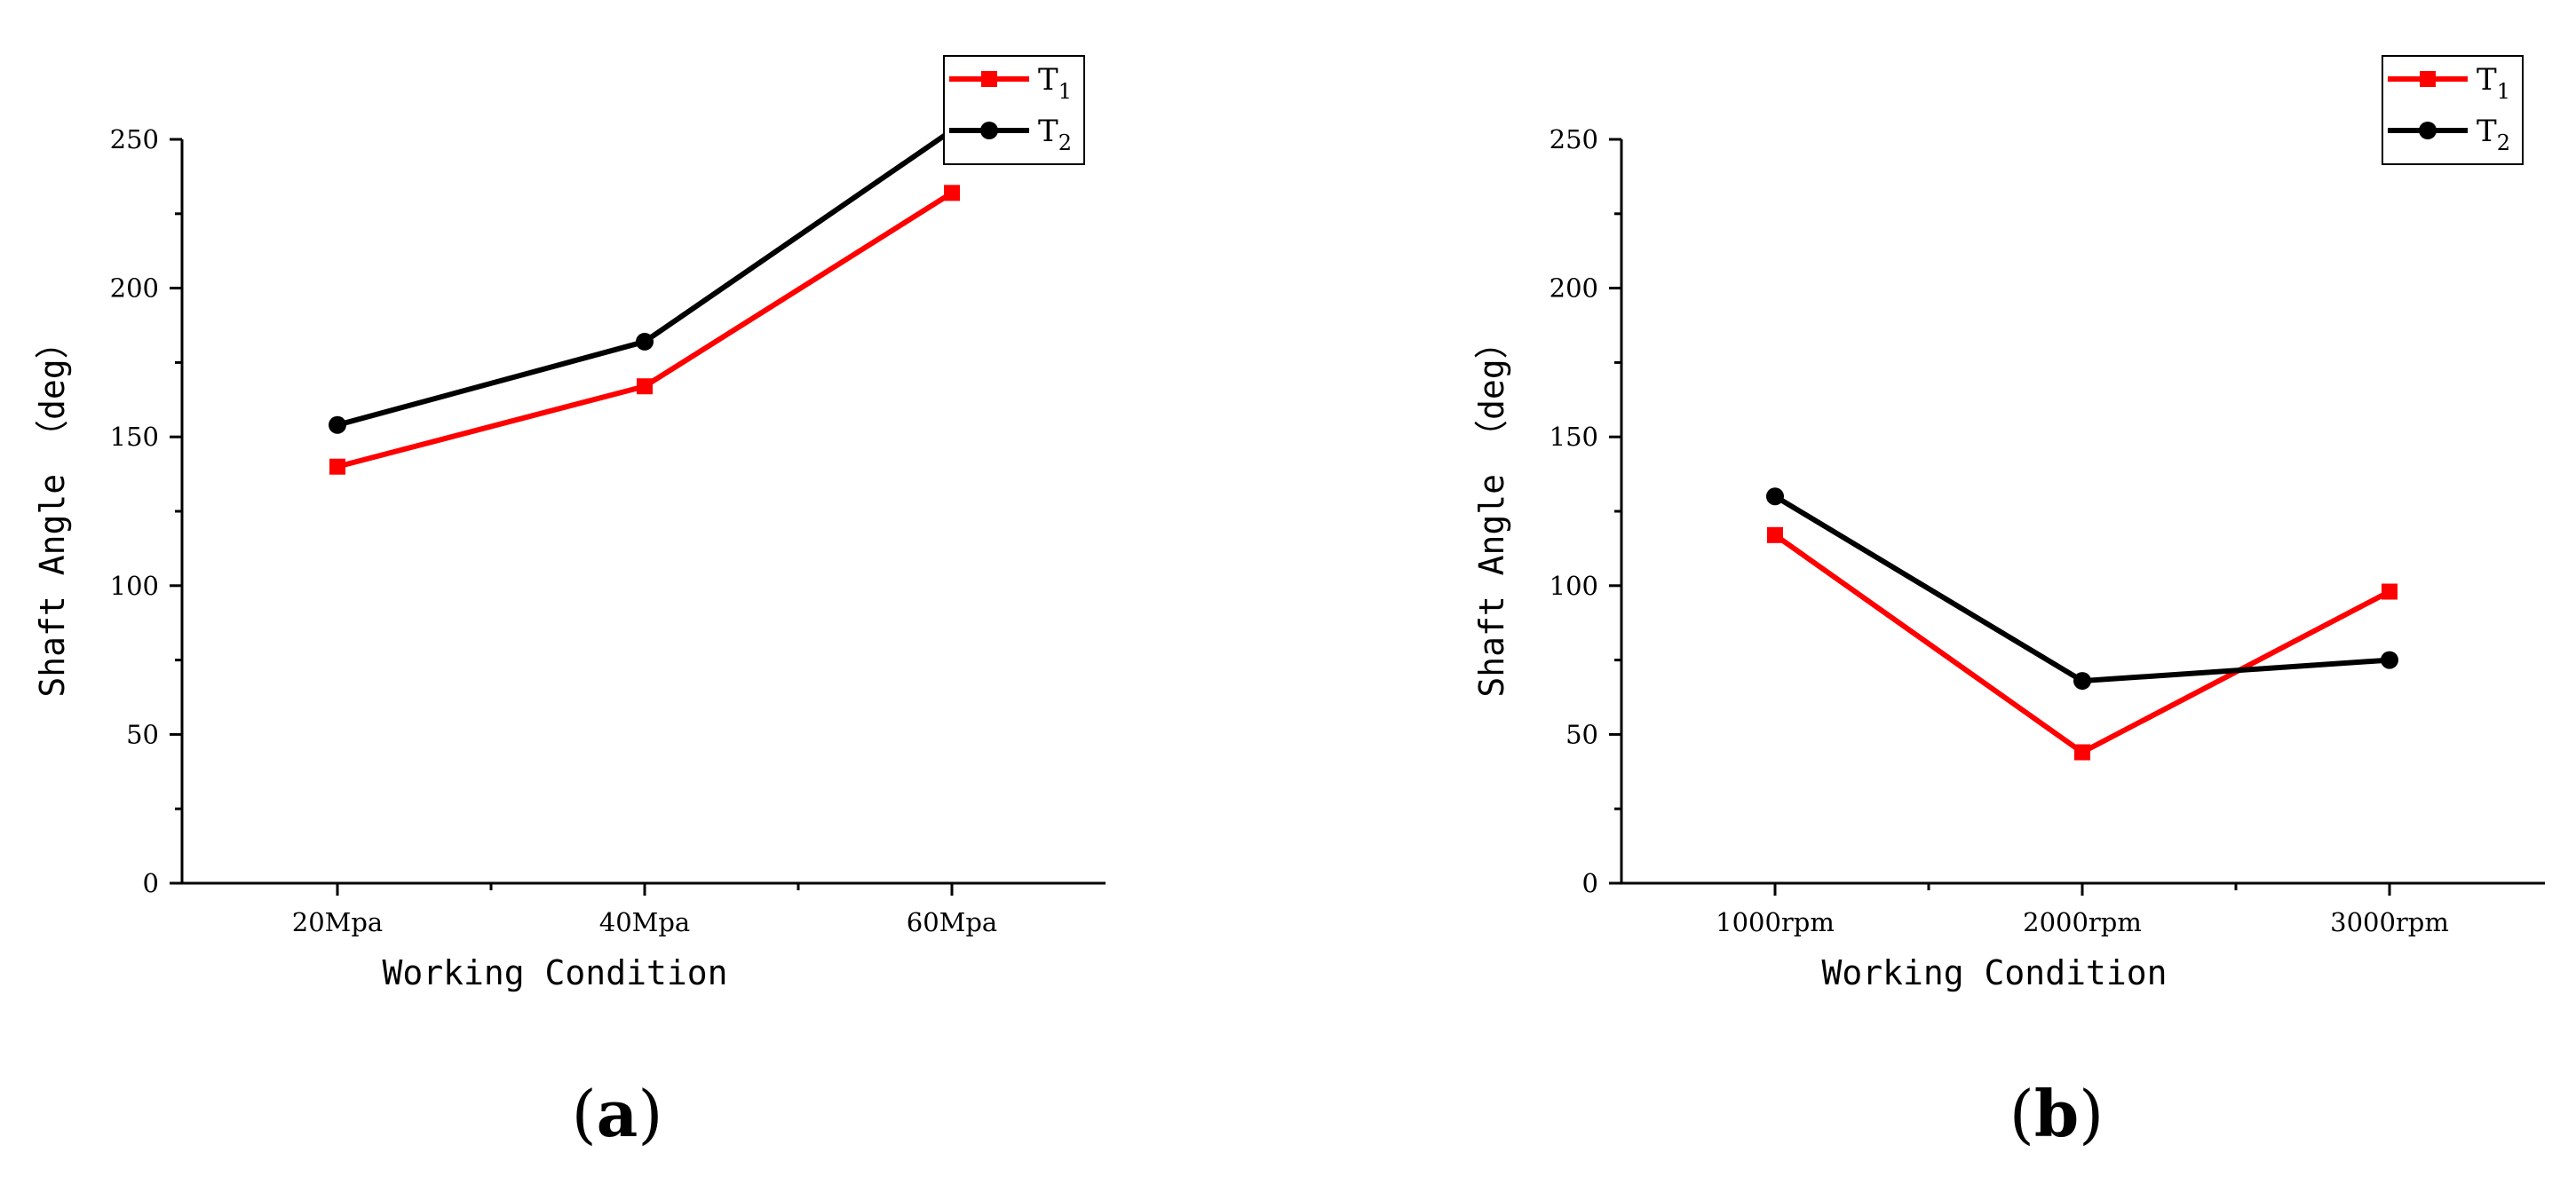  I want to click on panel-label: (a), so click(618, 1113).